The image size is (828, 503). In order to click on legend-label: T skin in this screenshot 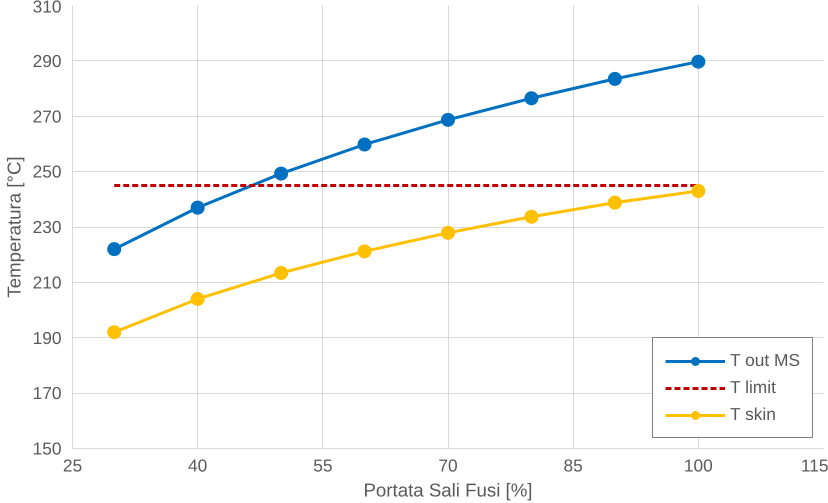, I will do `click(753, 414)`.